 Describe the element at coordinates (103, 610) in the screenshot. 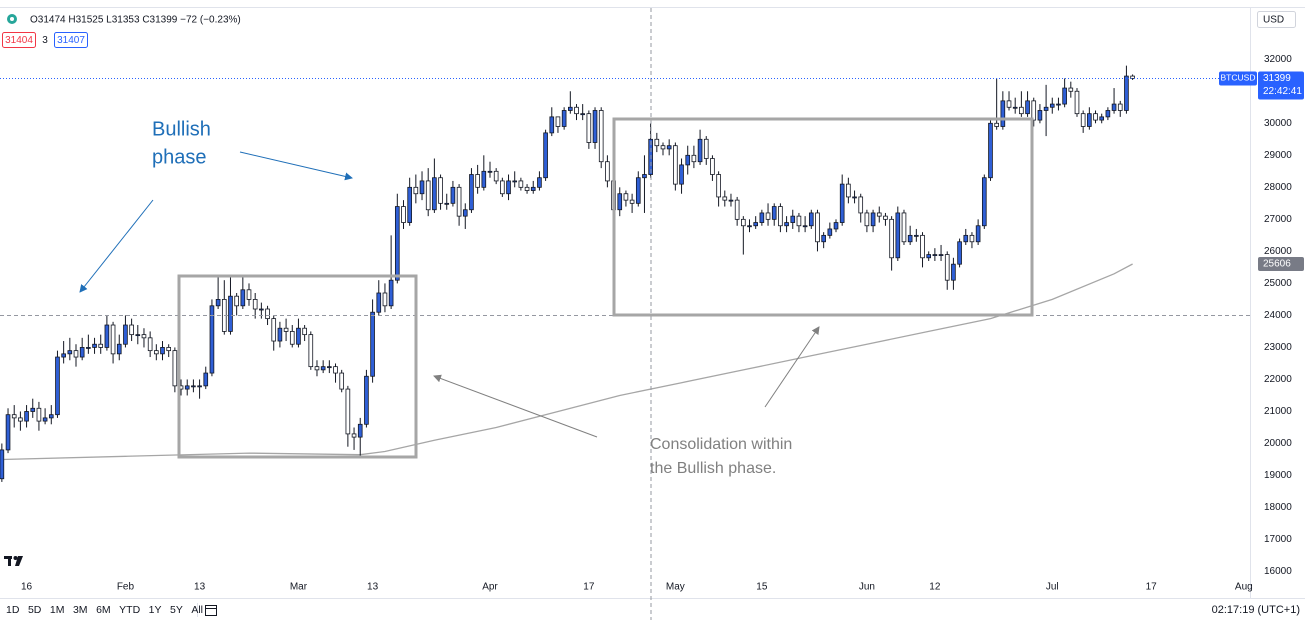

I see `timeframe-button: 6M` at that location.